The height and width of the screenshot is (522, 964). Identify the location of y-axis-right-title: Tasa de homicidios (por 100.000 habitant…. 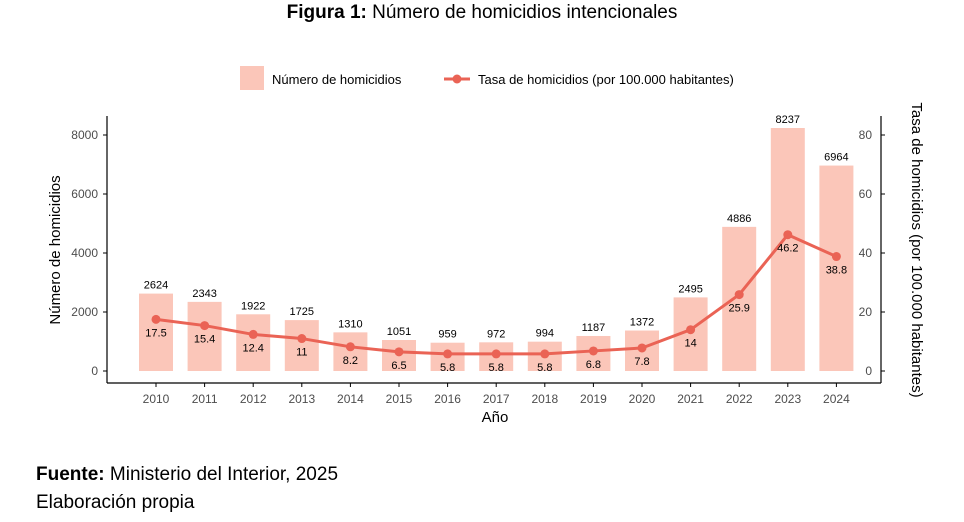
(916, 249).